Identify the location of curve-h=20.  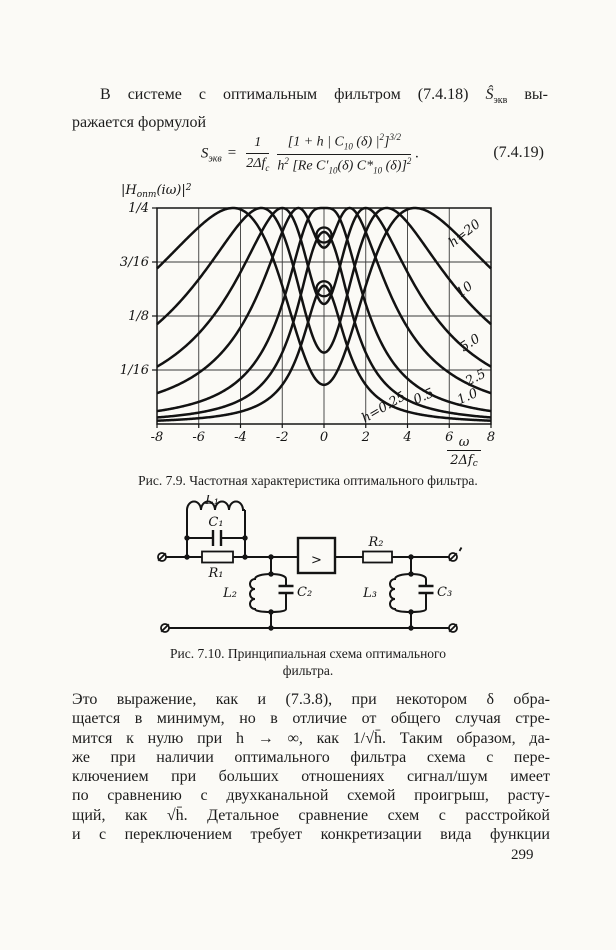
(324, 296).